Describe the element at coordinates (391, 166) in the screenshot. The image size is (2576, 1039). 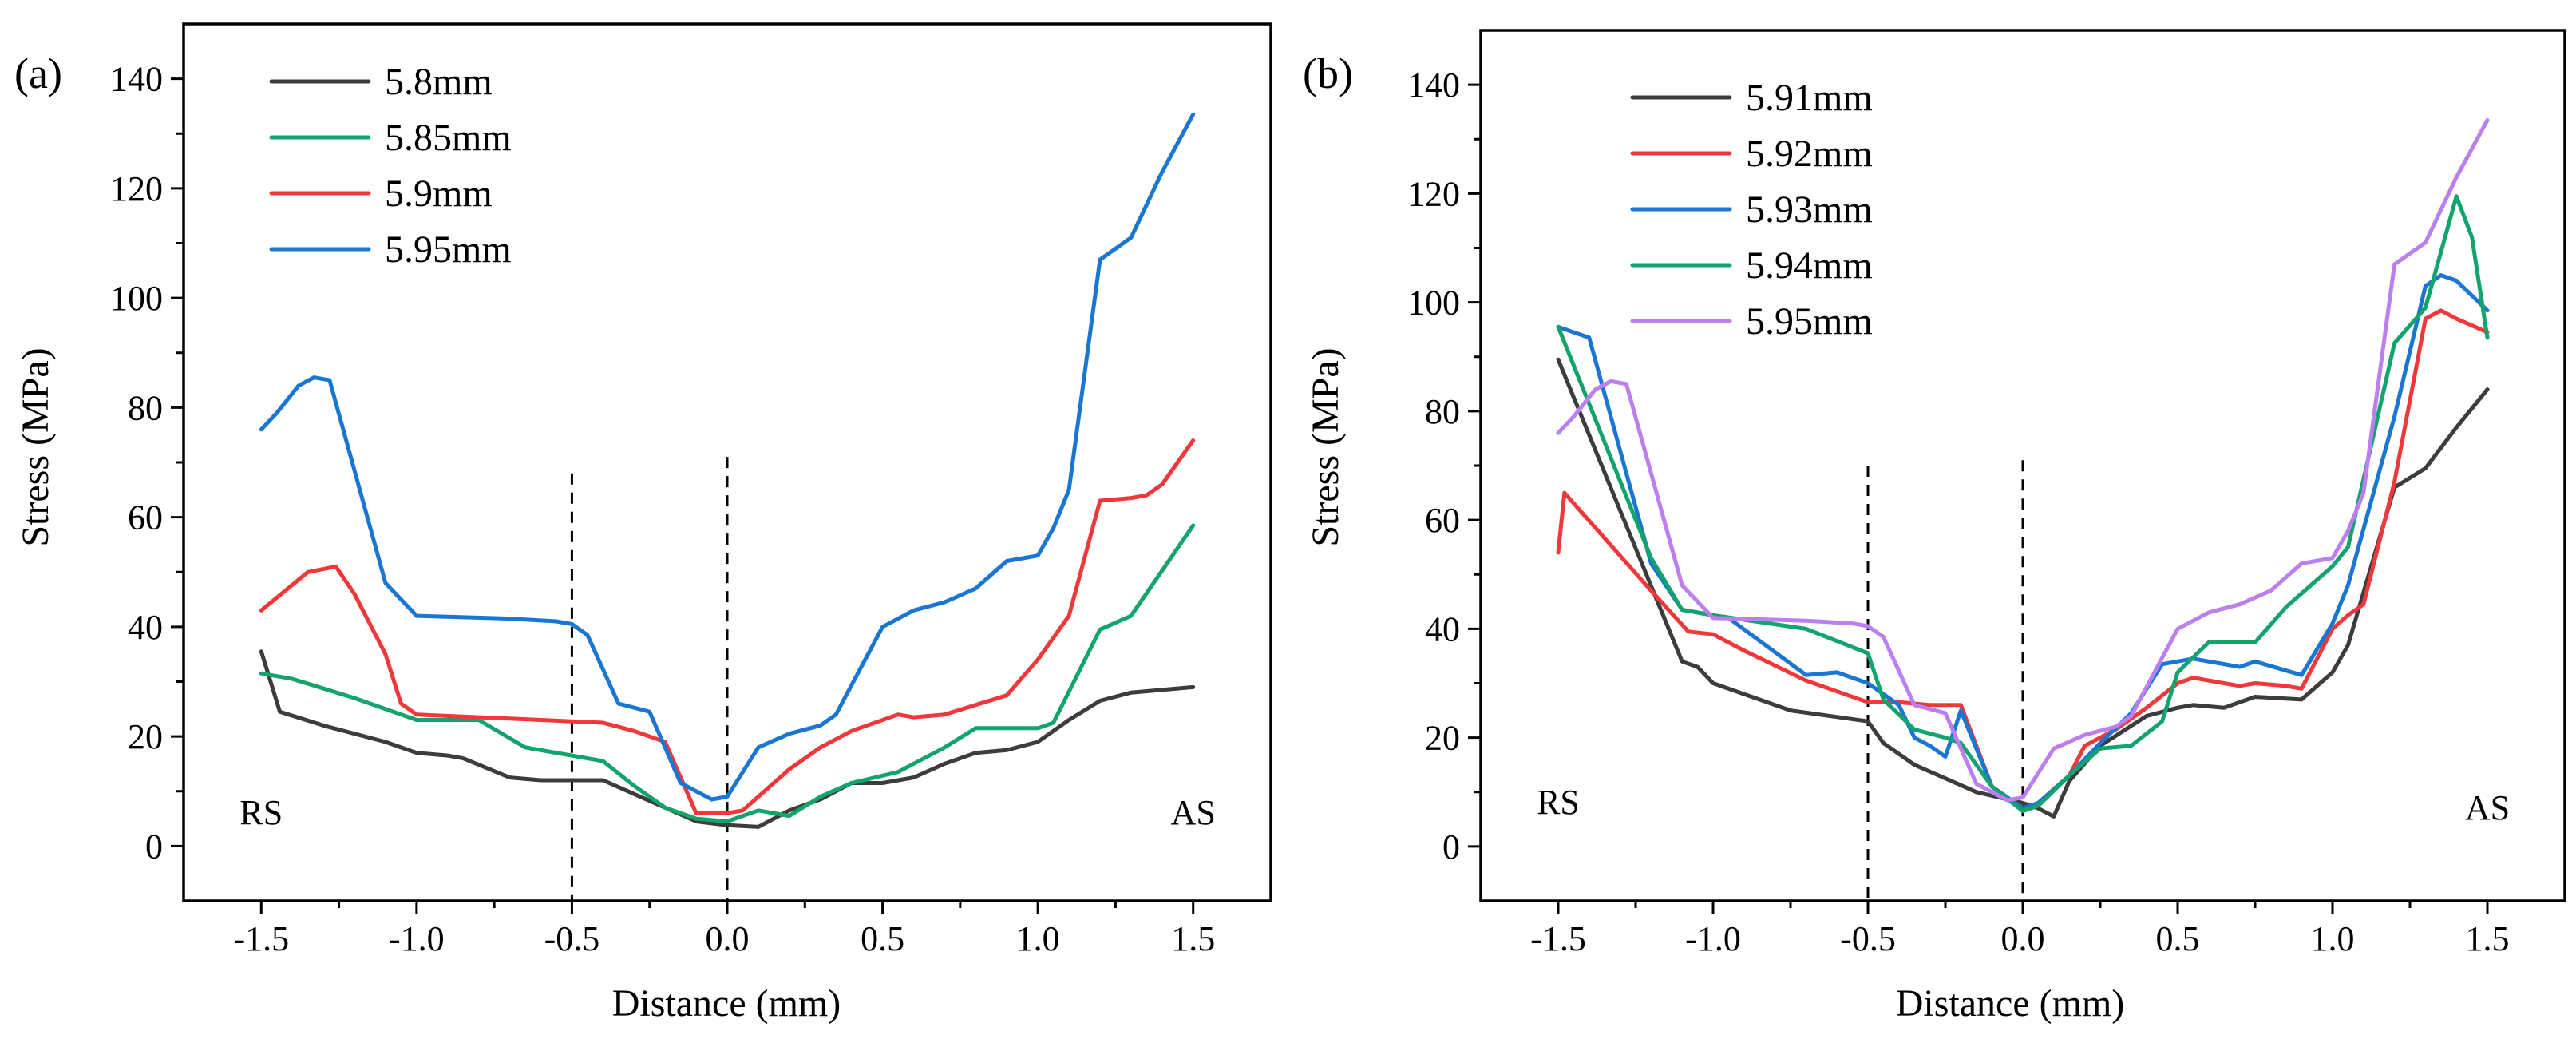
I see `panel-a-legend: 5.8mm 5.85mm 5.9mm 5.95mm` at that location.